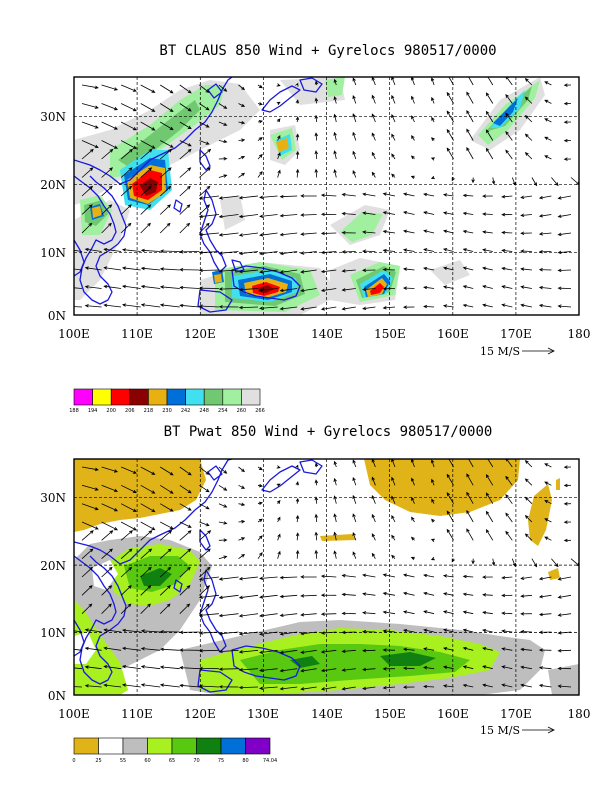 The image size is (612, 792). What do you see at coordinates (270, 761) in the screenshot?
I see `colorbar-label: 74.04` at bounding box center [270, 761].